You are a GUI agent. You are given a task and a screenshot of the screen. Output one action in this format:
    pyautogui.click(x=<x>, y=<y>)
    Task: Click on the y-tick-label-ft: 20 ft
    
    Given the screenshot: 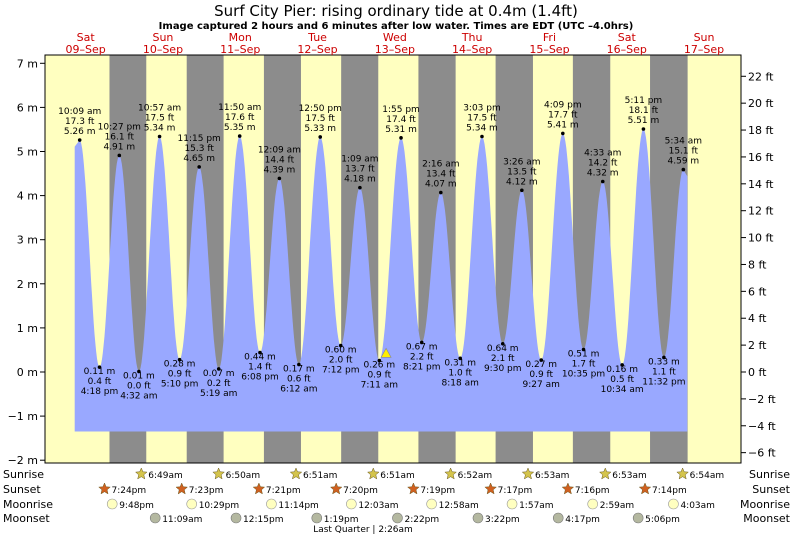 What is the action you would take?
    pyautogui.click(x=761, y=103)
    